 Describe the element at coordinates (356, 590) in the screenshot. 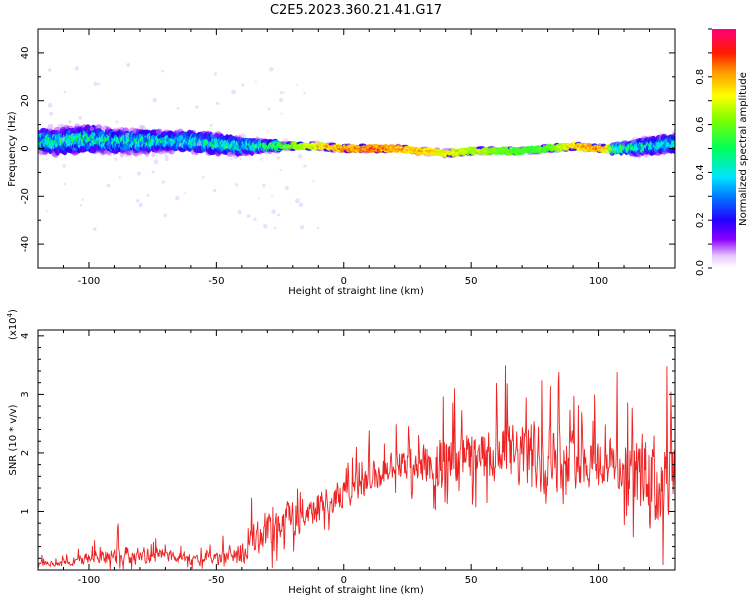

I see `snr-xlabel: Height of straight line (km)` at that location.